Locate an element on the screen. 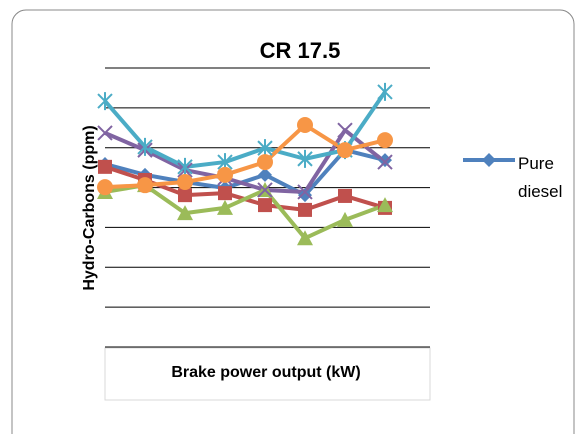 The height and width of the screenshot is (434, 585). chart-title: CR 17.5 is located at coordinates (300, 50).